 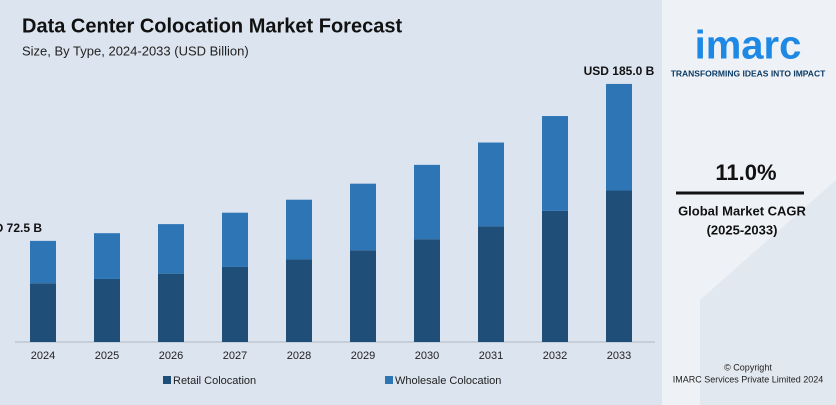 What do you see at coordinates (214, 381) in the screenshot?
I see `legend-label: Retail Colocation` at bounding box center [214, 381].